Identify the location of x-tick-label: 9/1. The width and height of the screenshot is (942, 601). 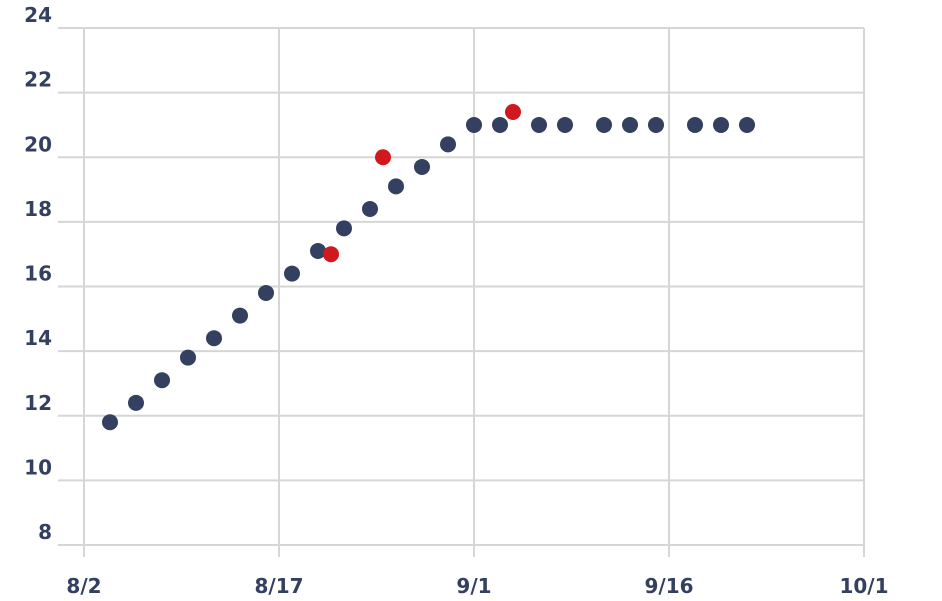
(473, 586).